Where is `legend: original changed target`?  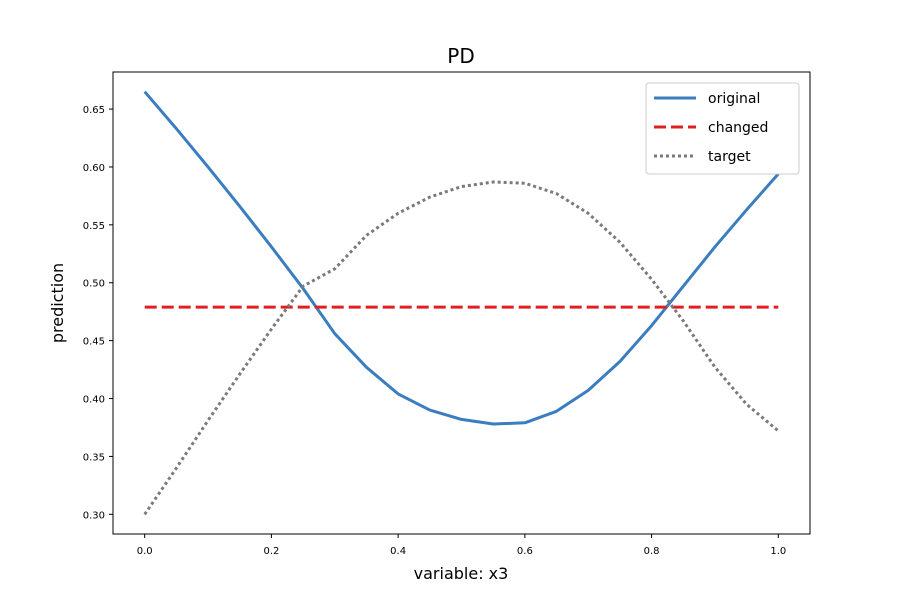
legend: original changed target is located at coordinates (722, 128).